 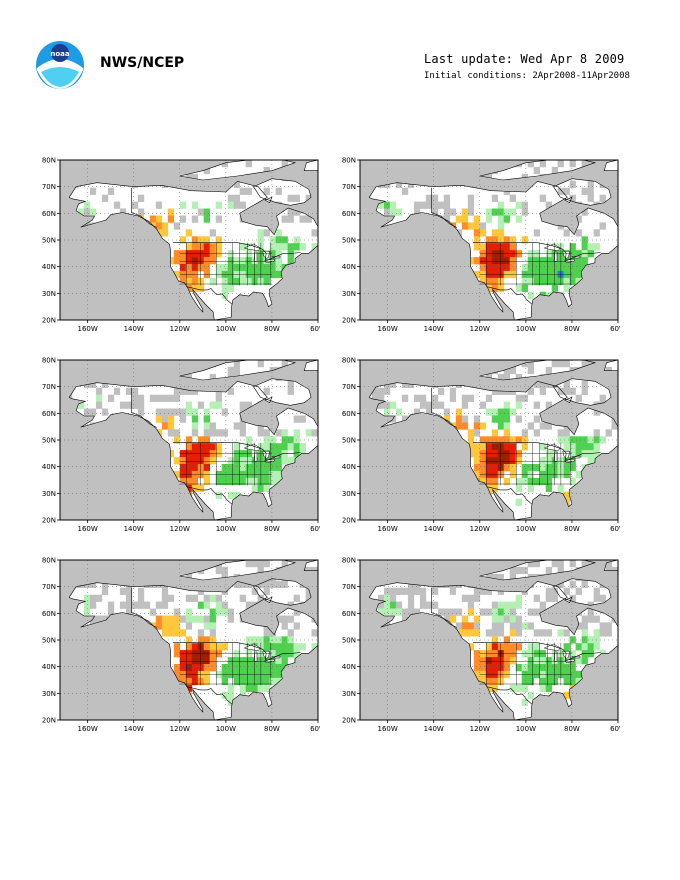 What do you see at coordinates (527, 76) in the screenshot?
I see `initial-conditions-text: Initial conditions: 2Apr2008-11Apr2008` at bounding box center [527, 76].